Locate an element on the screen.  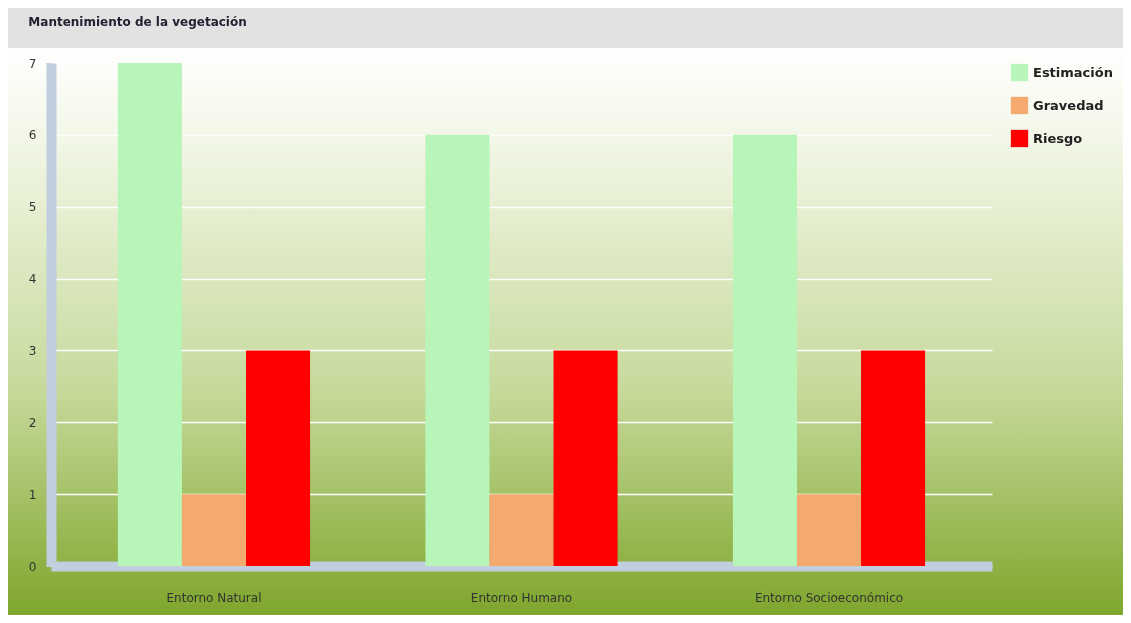
y-tick-label: 0 is located at coordinates (32, 566).